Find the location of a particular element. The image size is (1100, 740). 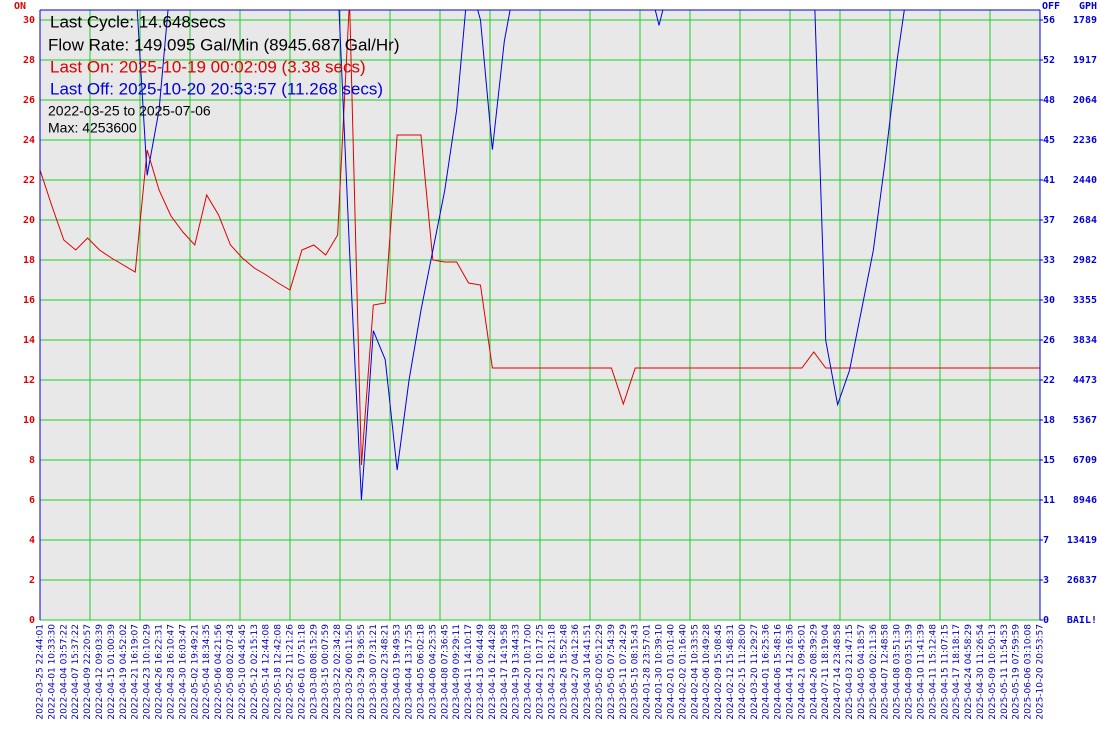

gph-label: 1917 is located at coordinates (1085, 60).